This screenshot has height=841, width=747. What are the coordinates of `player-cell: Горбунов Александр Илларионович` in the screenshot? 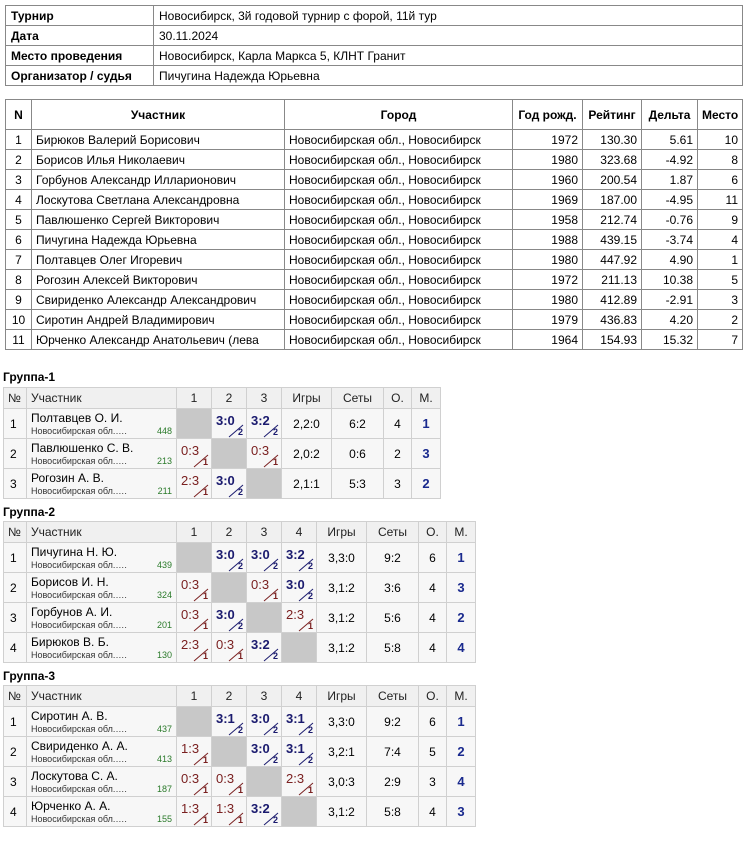 It's located at (158, 179).